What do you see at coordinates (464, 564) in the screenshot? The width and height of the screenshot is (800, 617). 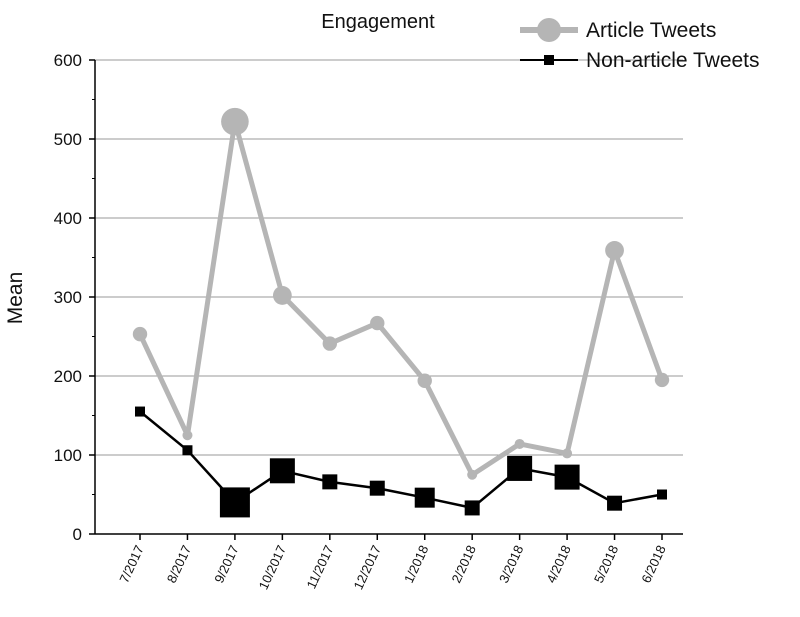 I see `x-tick-label: 2/2018` at bounding box center [464, 564].